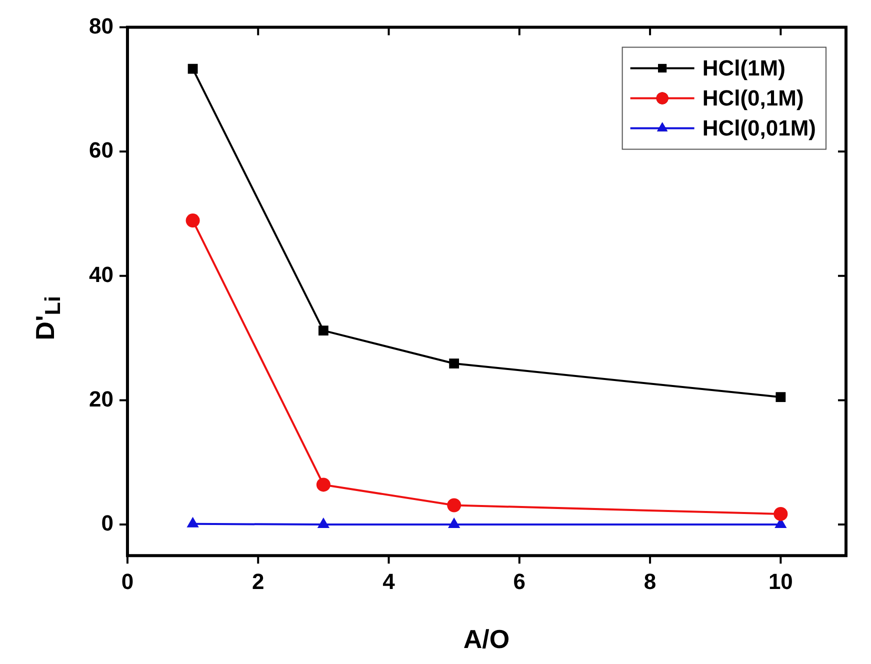  What do you see at coordinates (101, 274) in the screenshot?
I see `y-tick-label: 40` at bounding box center [101, 274].